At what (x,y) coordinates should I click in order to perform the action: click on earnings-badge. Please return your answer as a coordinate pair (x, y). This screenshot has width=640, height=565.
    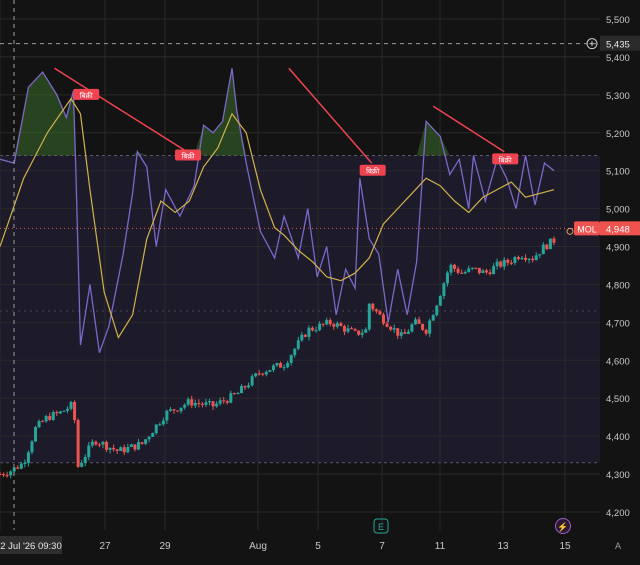
    Looking at the image, I should click on (381, 526).